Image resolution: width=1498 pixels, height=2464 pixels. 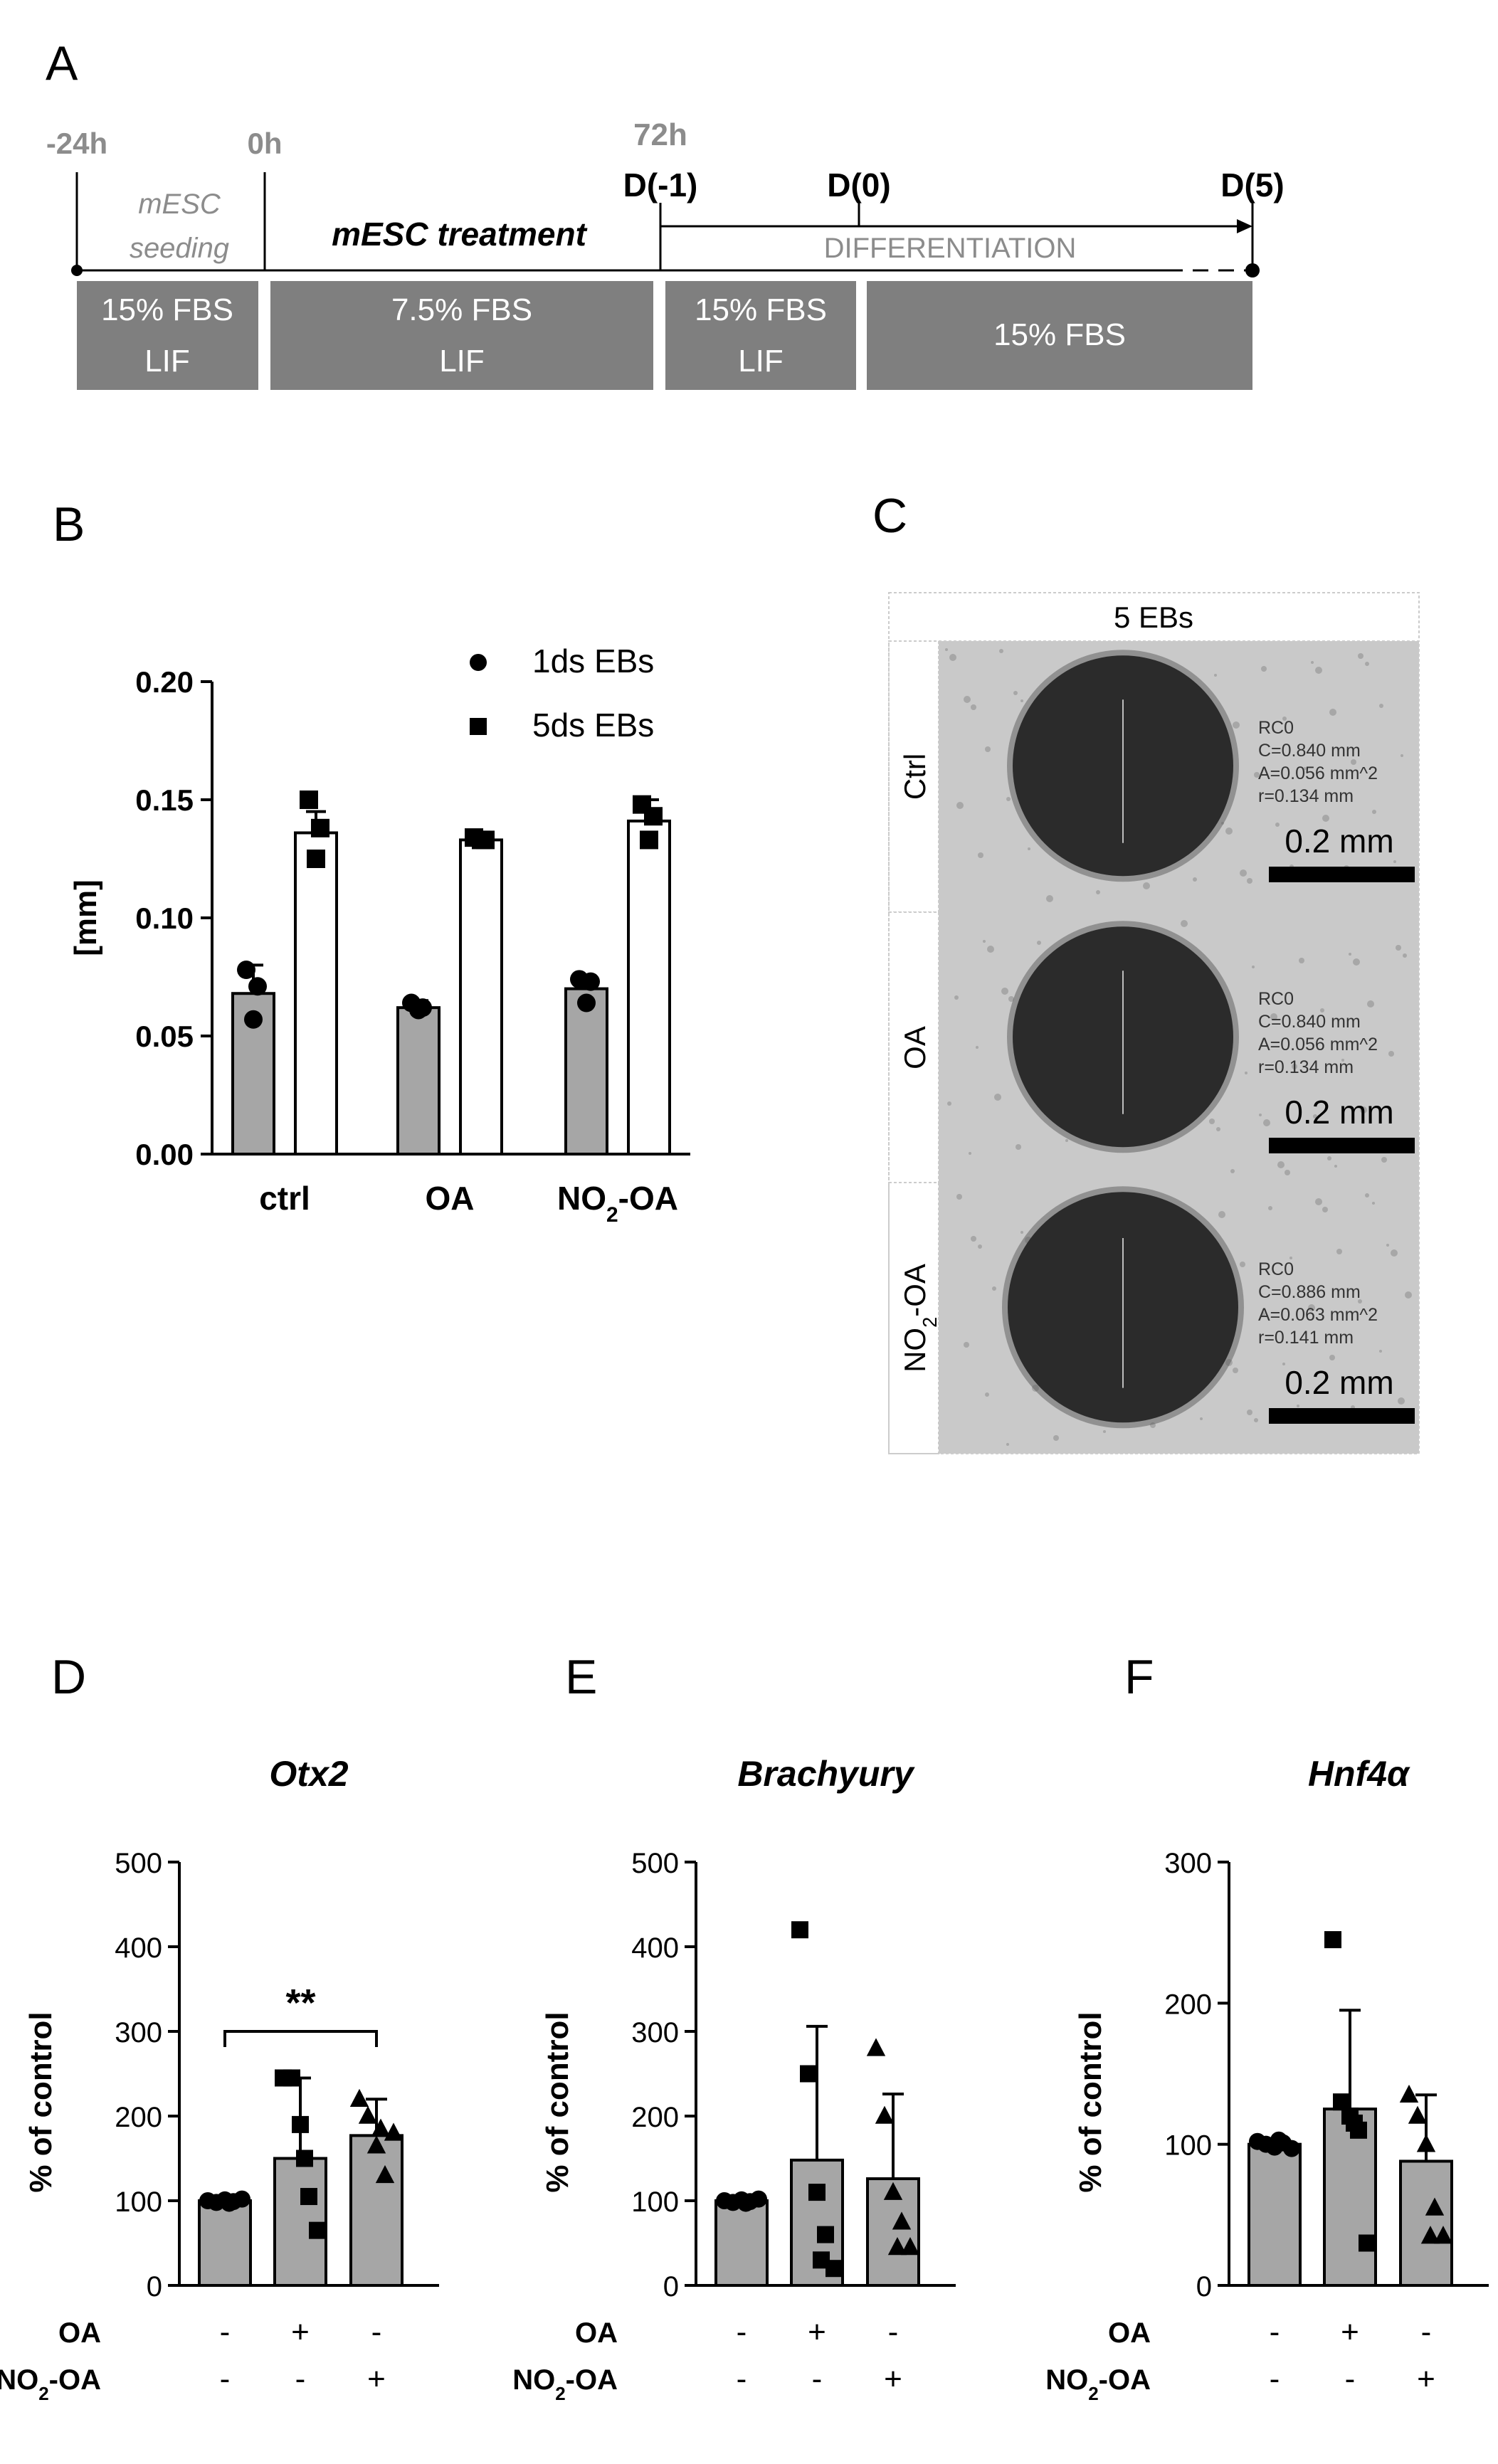 What do you see at coordinates (76, 144) in the screenshot?
I see `time-label-minus24h: -24h` at bounding box center [76, 144].